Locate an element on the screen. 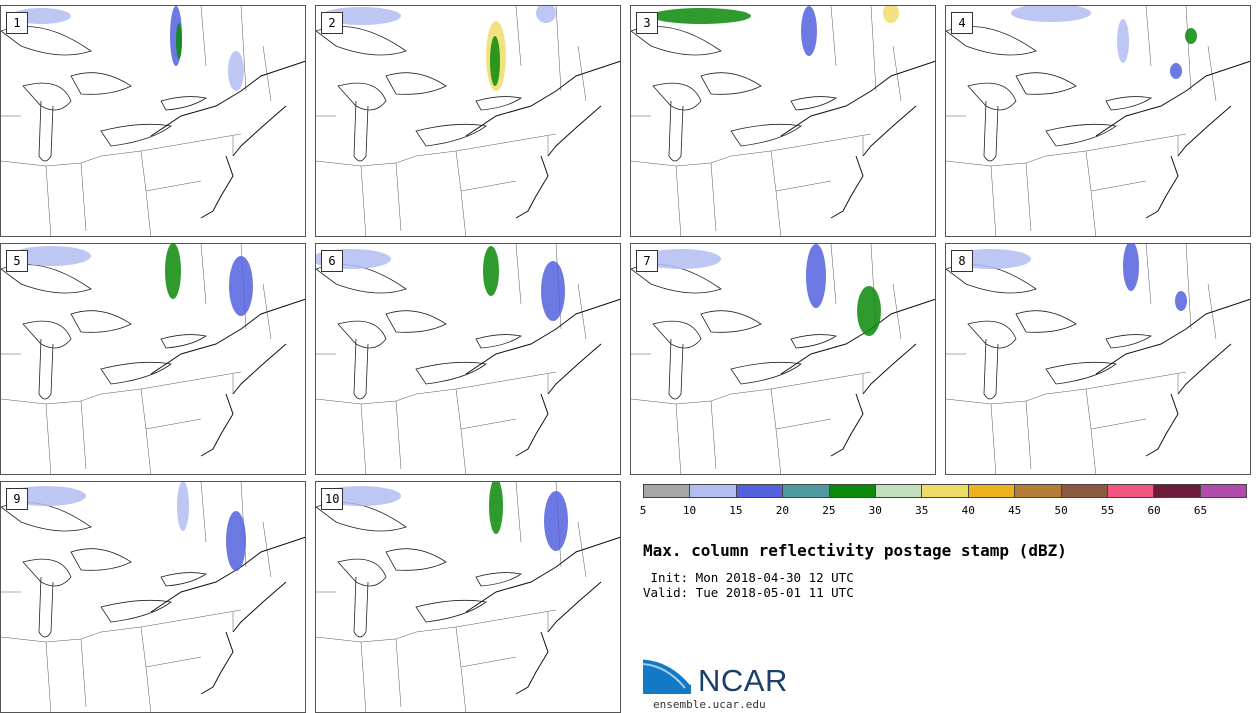 This screenshot has height=713, width=1260. colorbar-tick-label: 10 is located at coordinates (689, 510).